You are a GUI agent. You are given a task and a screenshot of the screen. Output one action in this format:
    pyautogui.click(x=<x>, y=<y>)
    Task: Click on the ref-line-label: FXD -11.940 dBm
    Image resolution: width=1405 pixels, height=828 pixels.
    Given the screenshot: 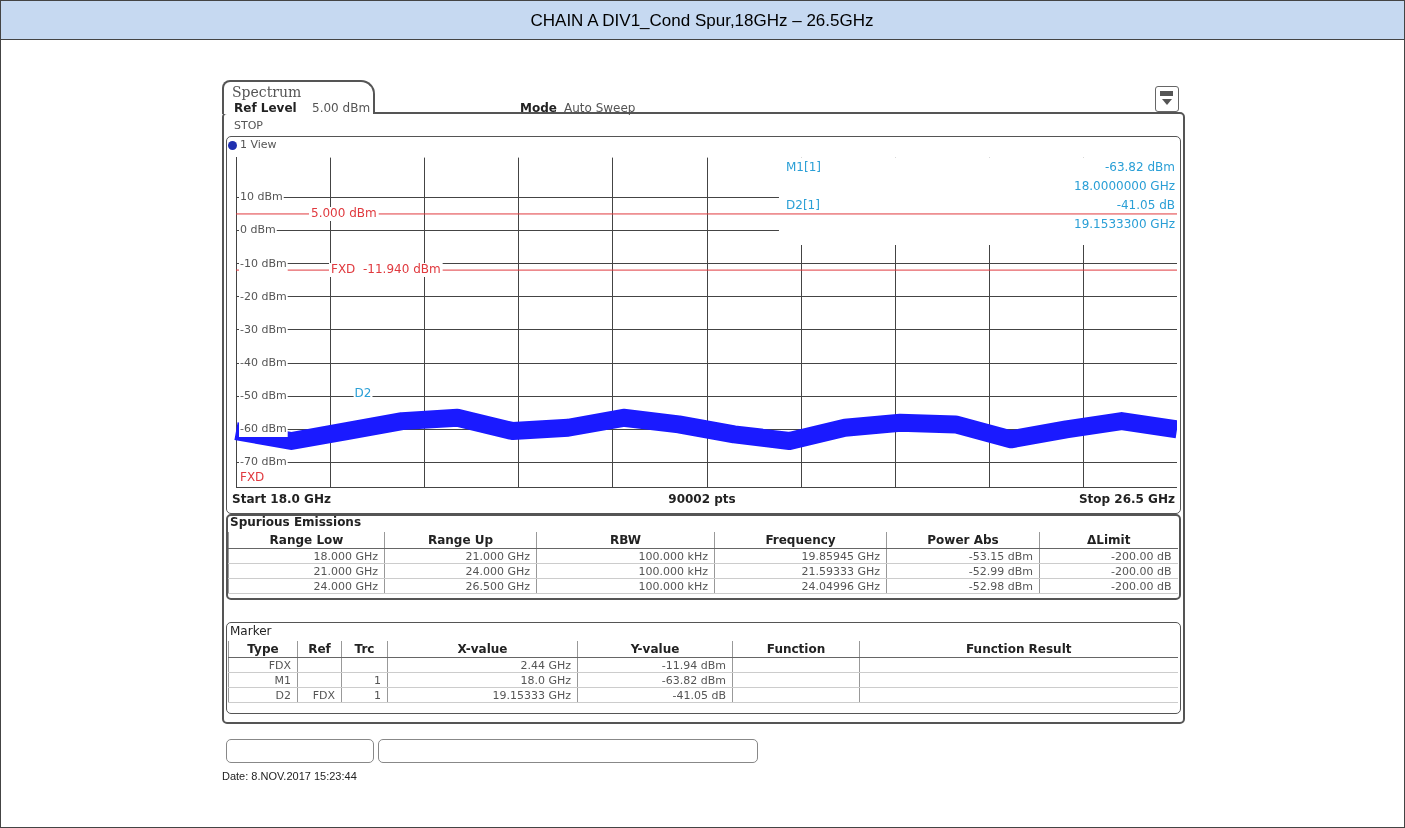 What is the action you would take?
    pyautogui.click(x=386, y=269)
    